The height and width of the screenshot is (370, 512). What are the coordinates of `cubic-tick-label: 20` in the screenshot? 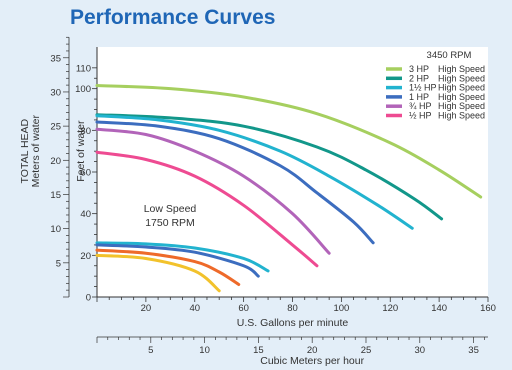 It's located at (312, 350).